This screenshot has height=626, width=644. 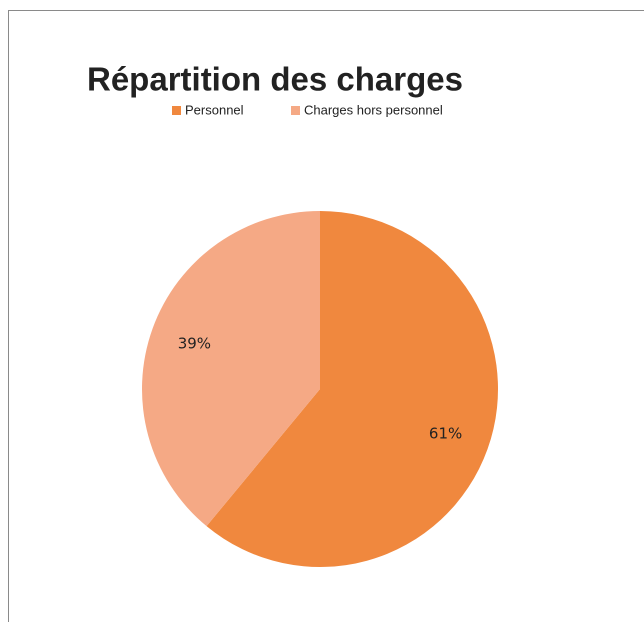 I want to click on legend-label: Charges hors personnel, so click(x=373, y=109).